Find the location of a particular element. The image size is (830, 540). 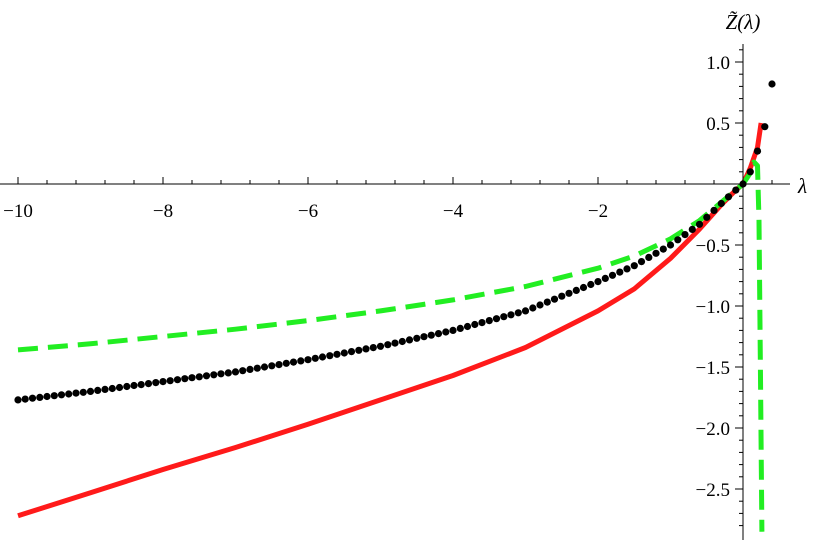

y-tick-label: 1.0 is located at coordinates (718, 63).